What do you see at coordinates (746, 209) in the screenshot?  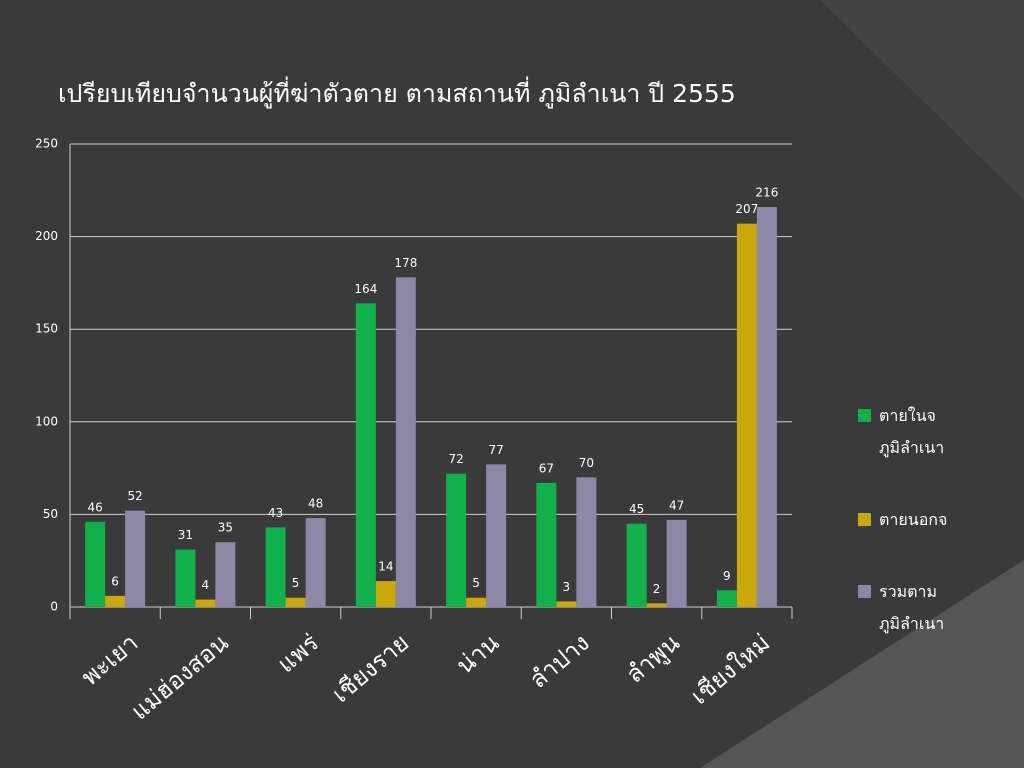 I see `value-label: 207` at bounding box center [746, 209].